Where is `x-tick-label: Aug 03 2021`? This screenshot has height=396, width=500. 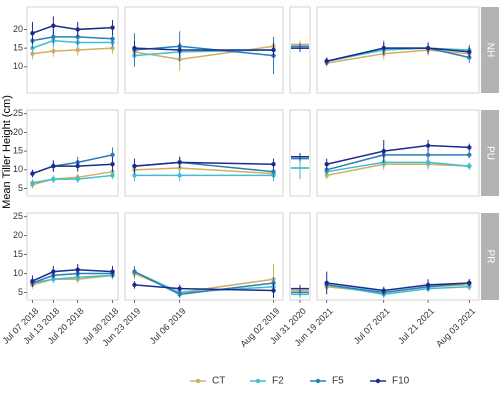
x-tick-label: Aug 03 2021 is located at coordinates (455, 327).